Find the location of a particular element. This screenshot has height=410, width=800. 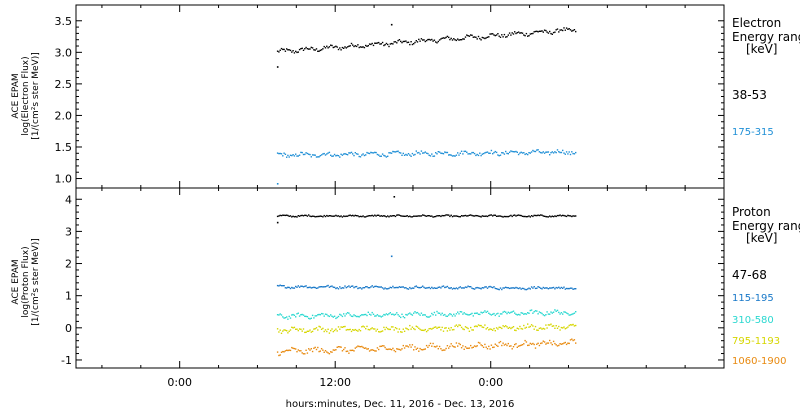

proton-legend-unit: [keV] is located at coordinates (761, 238).